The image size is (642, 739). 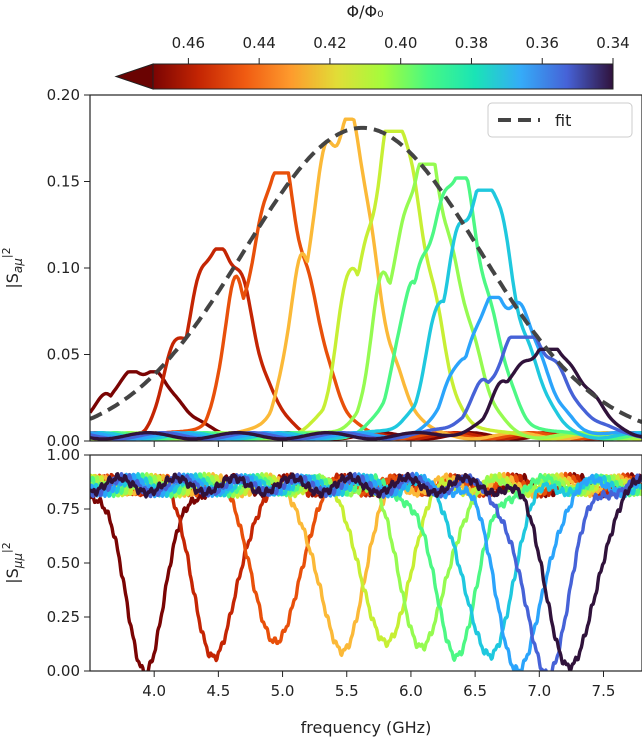 What do you see at coordinates (218, 691) in the screenshot?
I see `x-tick-label: 4.5` at bounding box center [218, 691].